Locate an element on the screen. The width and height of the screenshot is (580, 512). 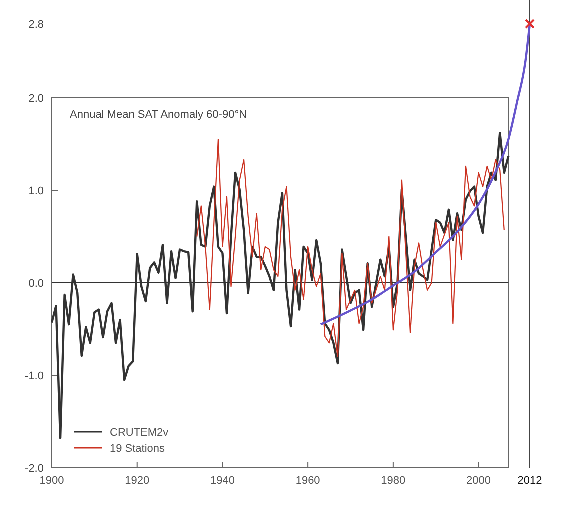
x-tick-label: 2000 is located at coordinates (479, 481).